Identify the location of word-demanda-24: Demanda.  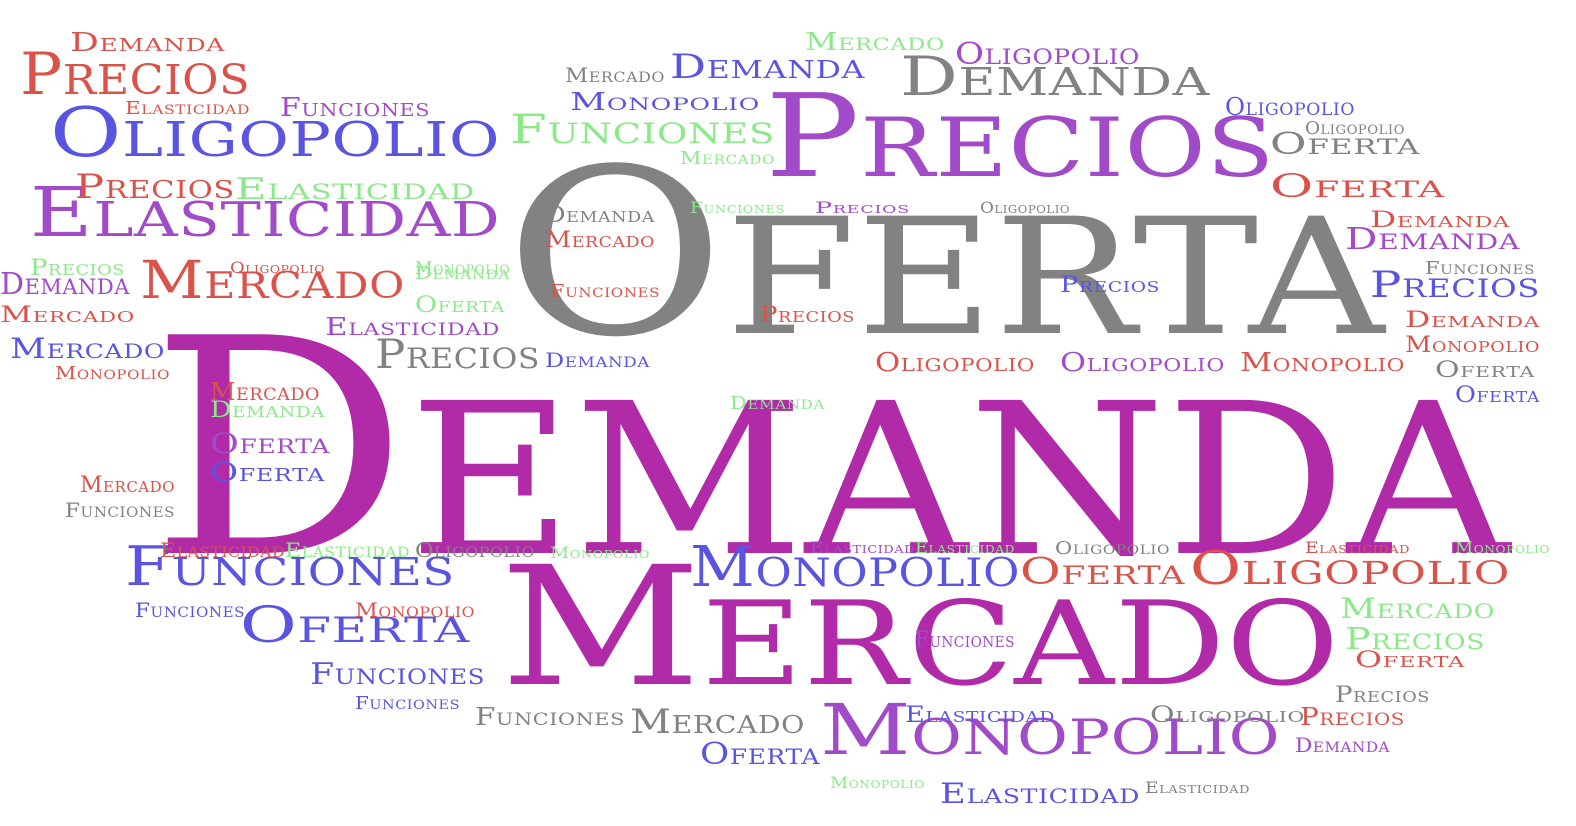
(1433, 239).